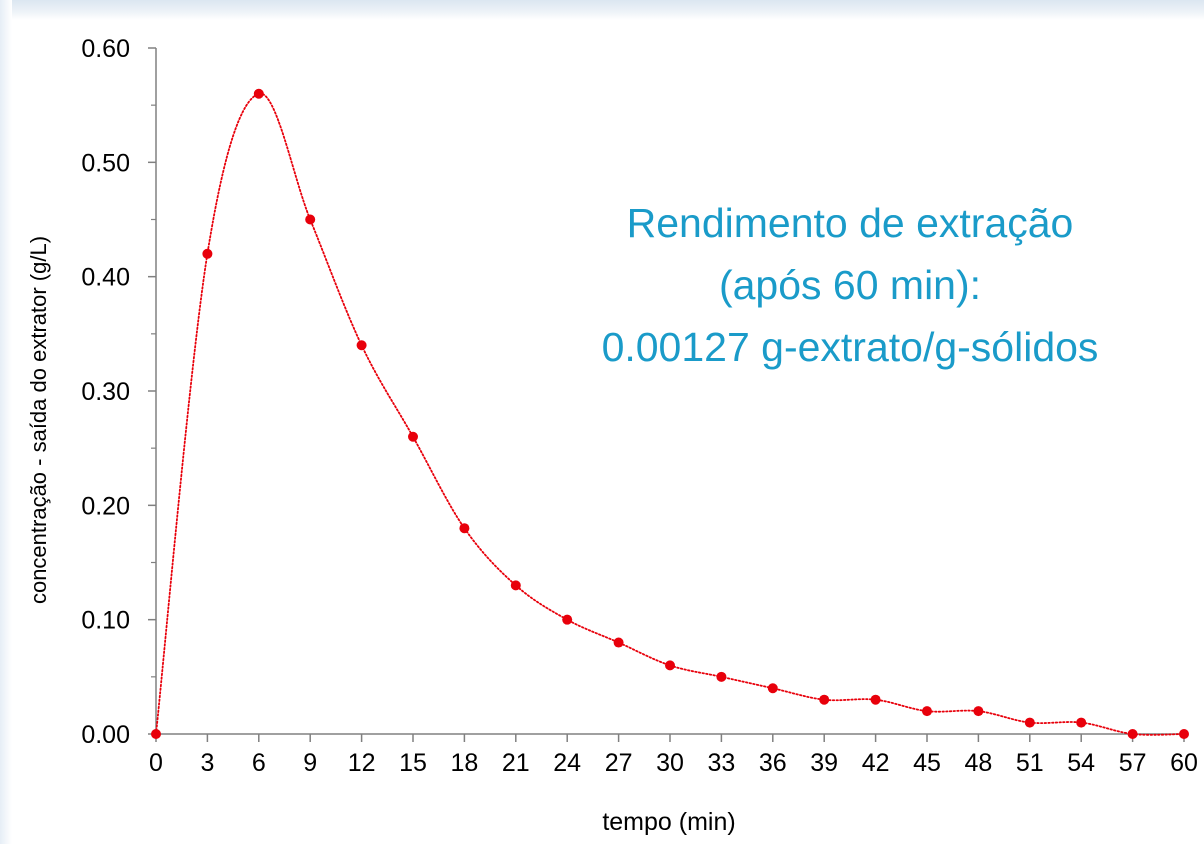 This screenshot has height=844, width=1204. Describe the element at coordinates (602, 10) in the screenshot. I see `background-top-band` at that location.